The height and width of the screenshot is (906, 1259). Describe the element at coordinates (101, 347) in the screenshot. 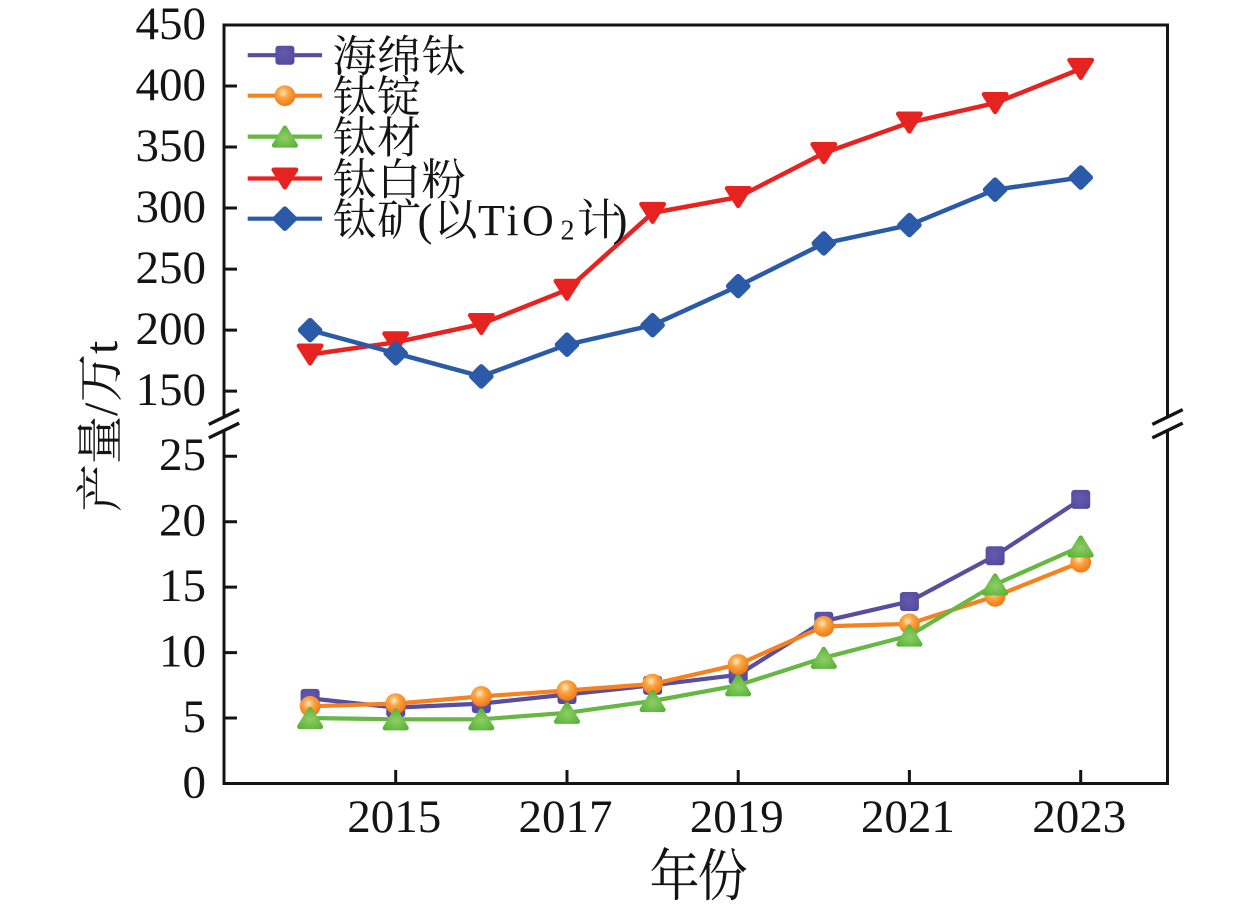

I see `svg-text: t` at that location.